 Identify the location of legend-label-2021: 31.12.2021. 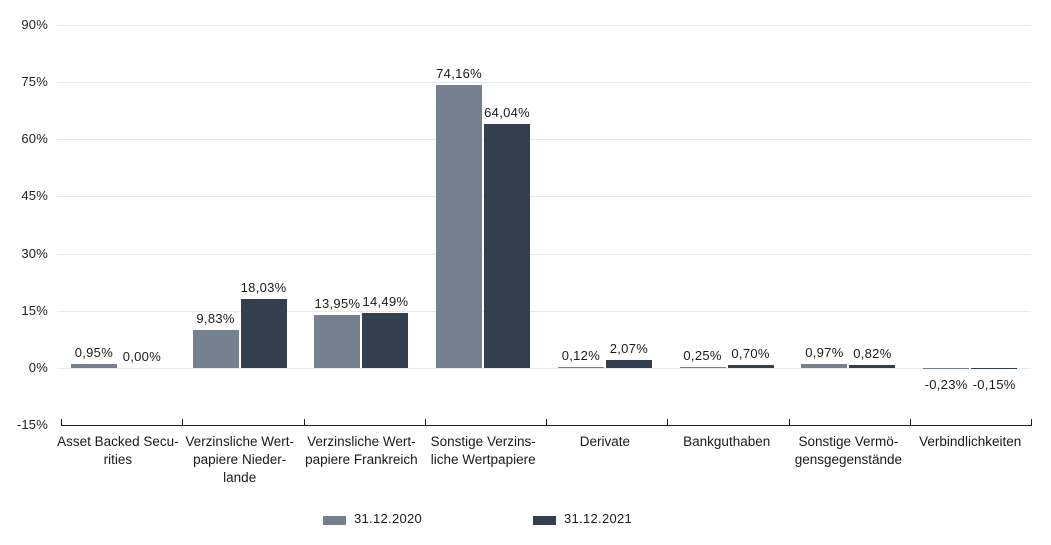
(598, 518).